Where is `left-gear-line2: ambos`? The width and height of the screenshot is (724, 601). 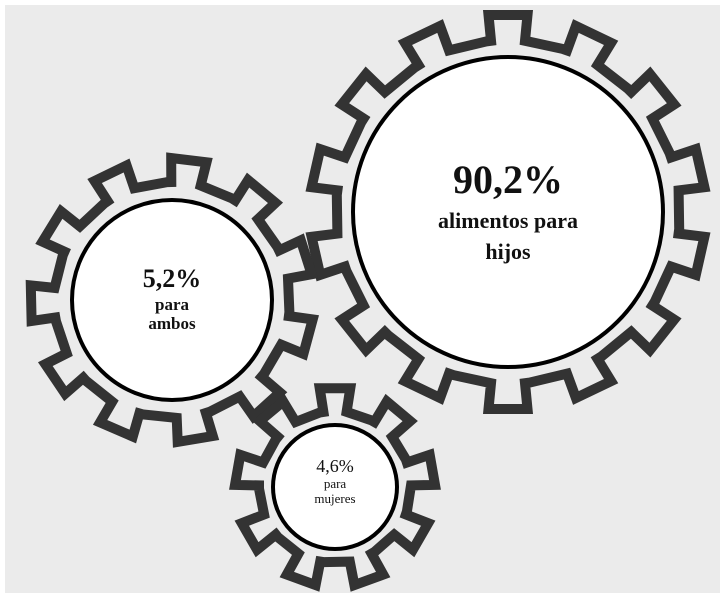
left-gear-line2: ambos is located at coordinates (172, 324).